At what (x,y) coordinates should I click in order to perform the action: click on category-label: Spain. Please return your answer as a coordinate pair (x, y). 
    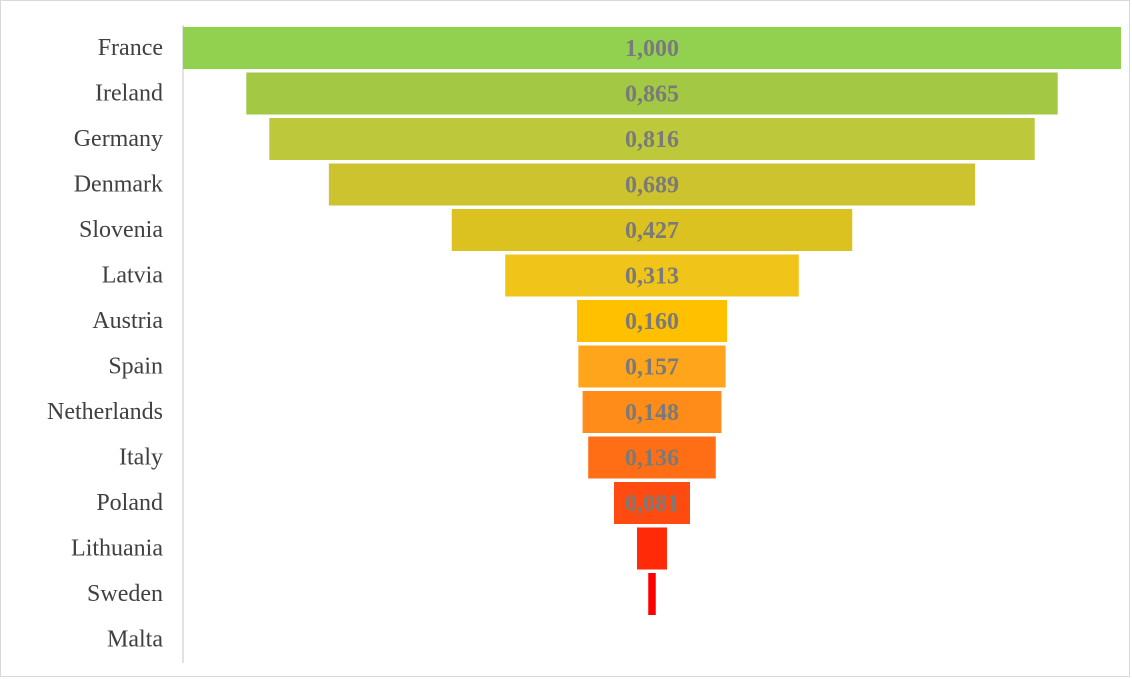
    Looking at the image, I should click on (135, 367).